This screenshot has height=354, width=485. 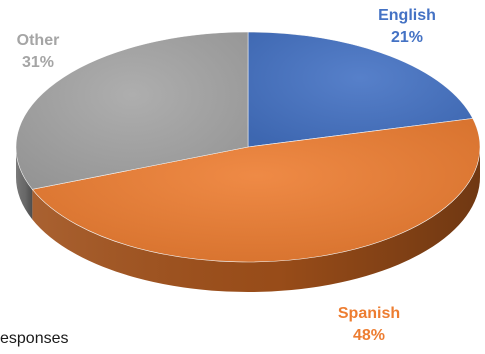 What do you see at coordinates (38, 40) in the screenshot?
I see `slice-label-other: Other` at bounding box center [38, 40].